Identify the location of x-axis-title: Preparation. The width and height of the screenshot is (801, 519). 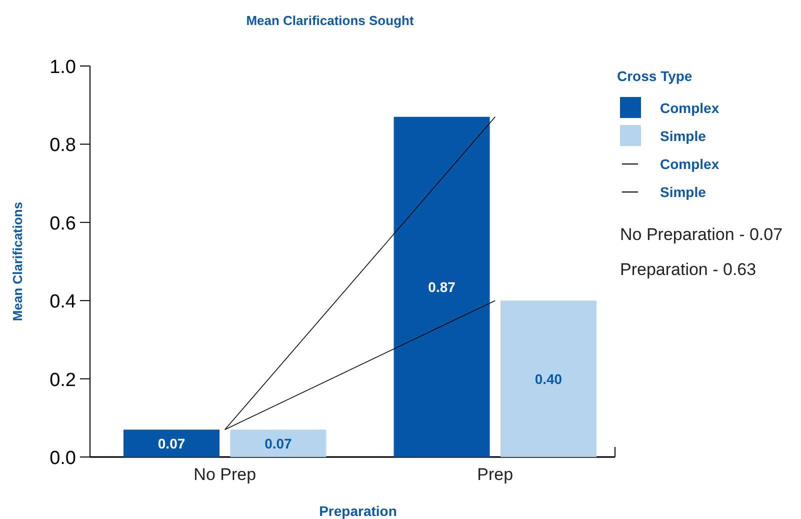
(358, 511).